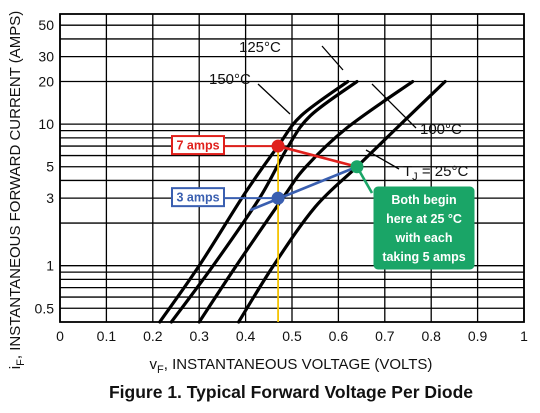 This screenshot has width=540, height=413. I want to click on y-tick-label: 3, so click(50, 198).